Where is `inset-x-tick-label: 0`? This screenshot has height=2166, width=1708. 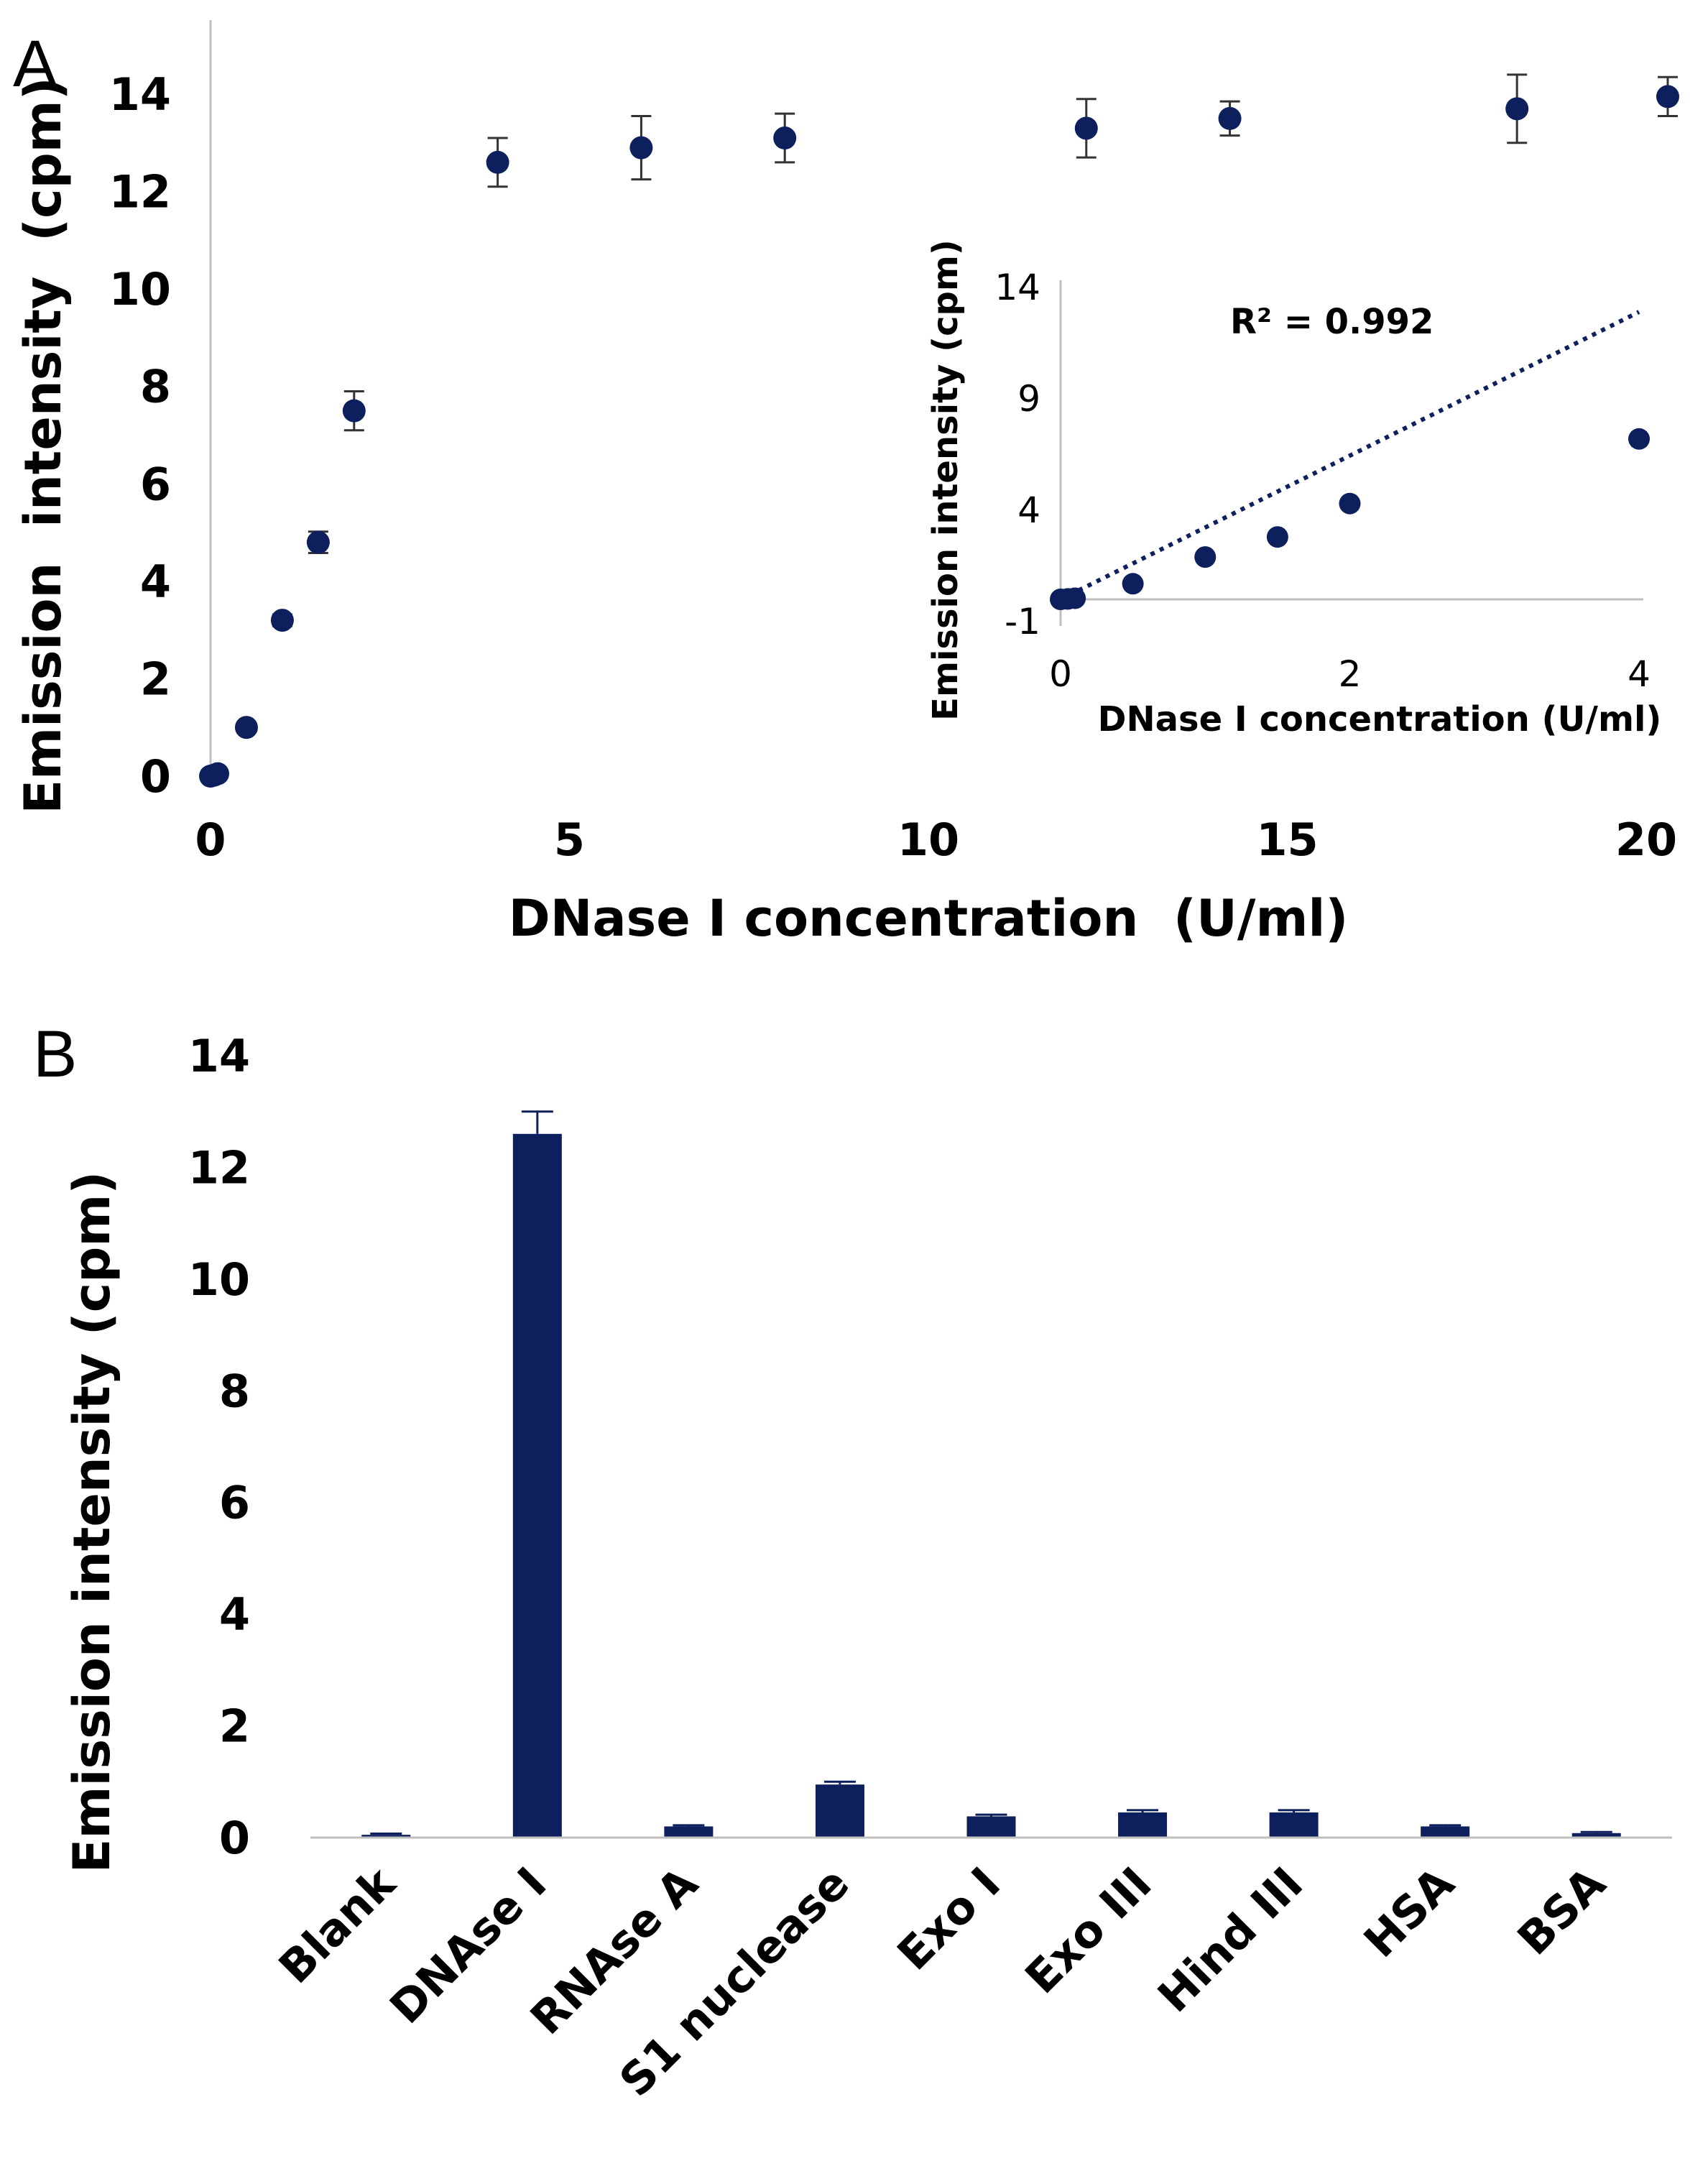
inset-x-tick-label: 0 is located at coordinates (1060, 674).